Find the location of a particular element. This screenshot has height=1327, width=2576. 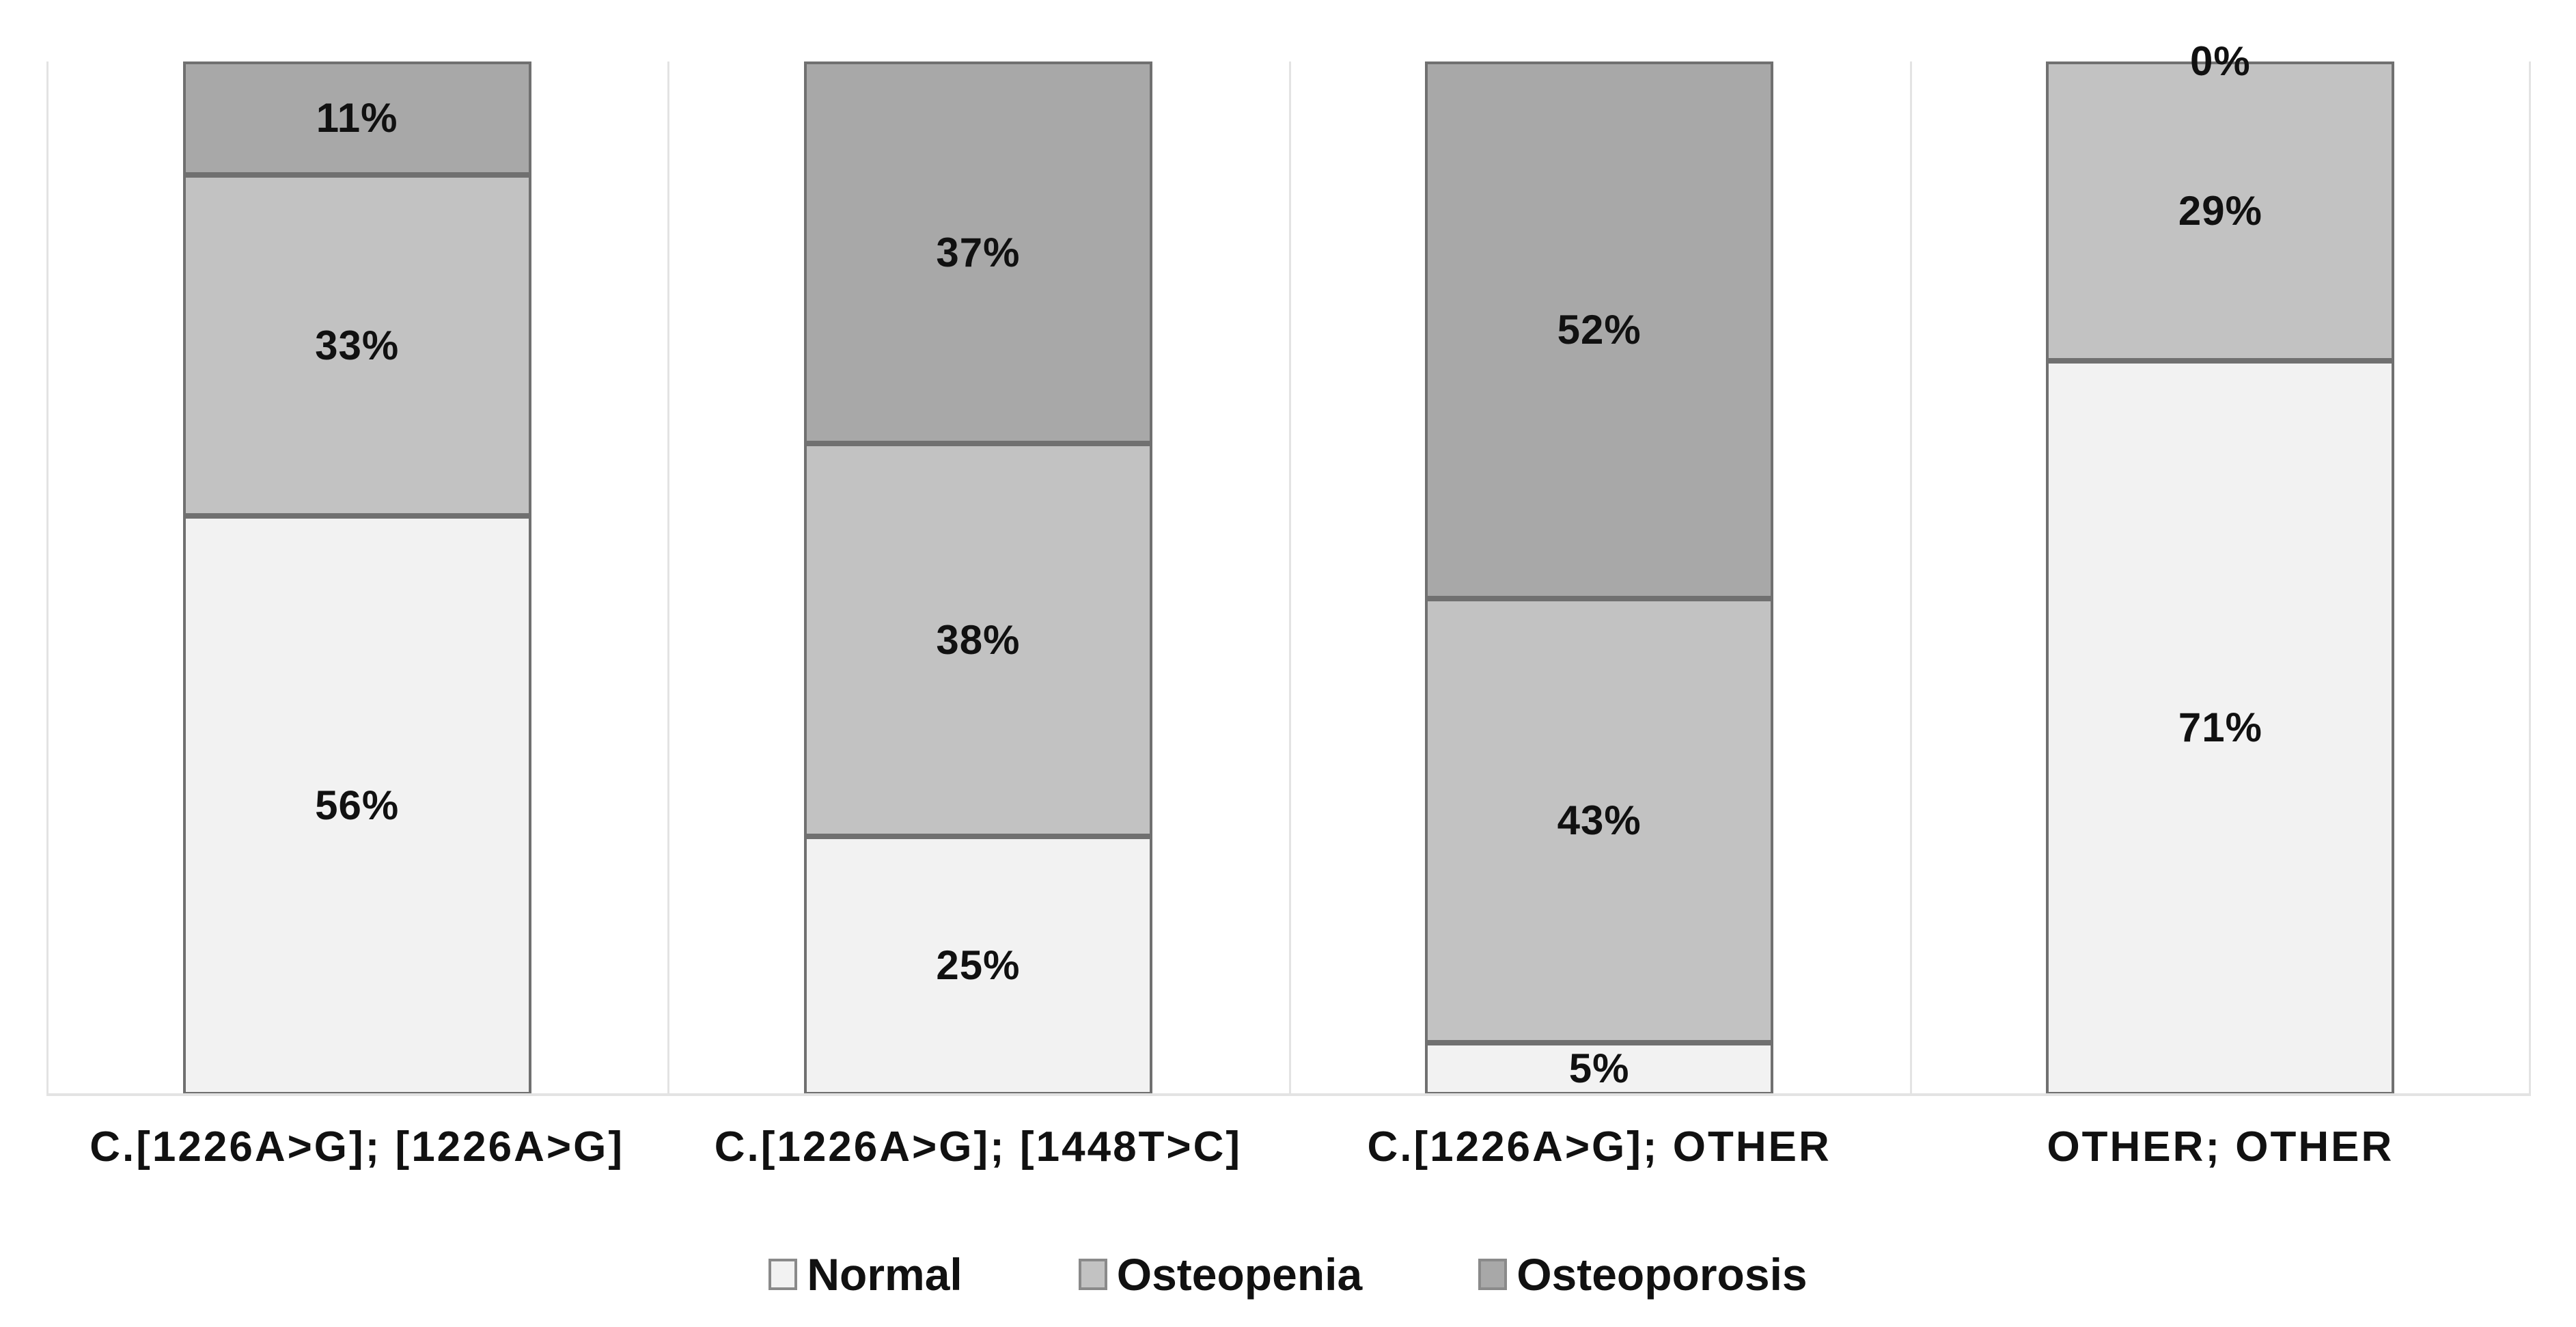

data-label: 5% is located at coordinates (1599, 1068).